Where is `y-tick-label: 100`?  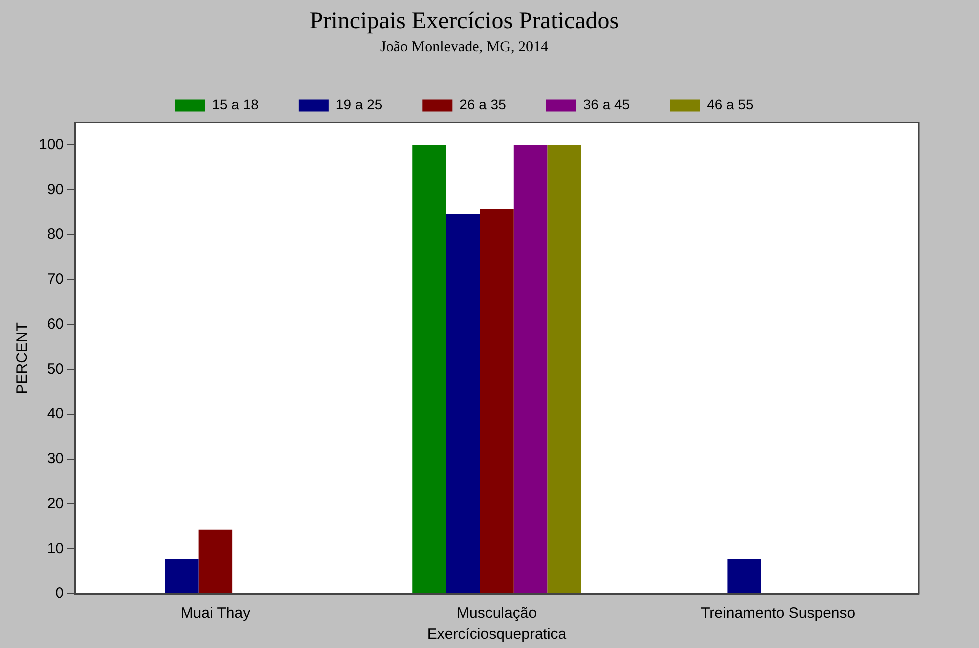 y-tick-label: 100 is located at coordinates (51, 145).